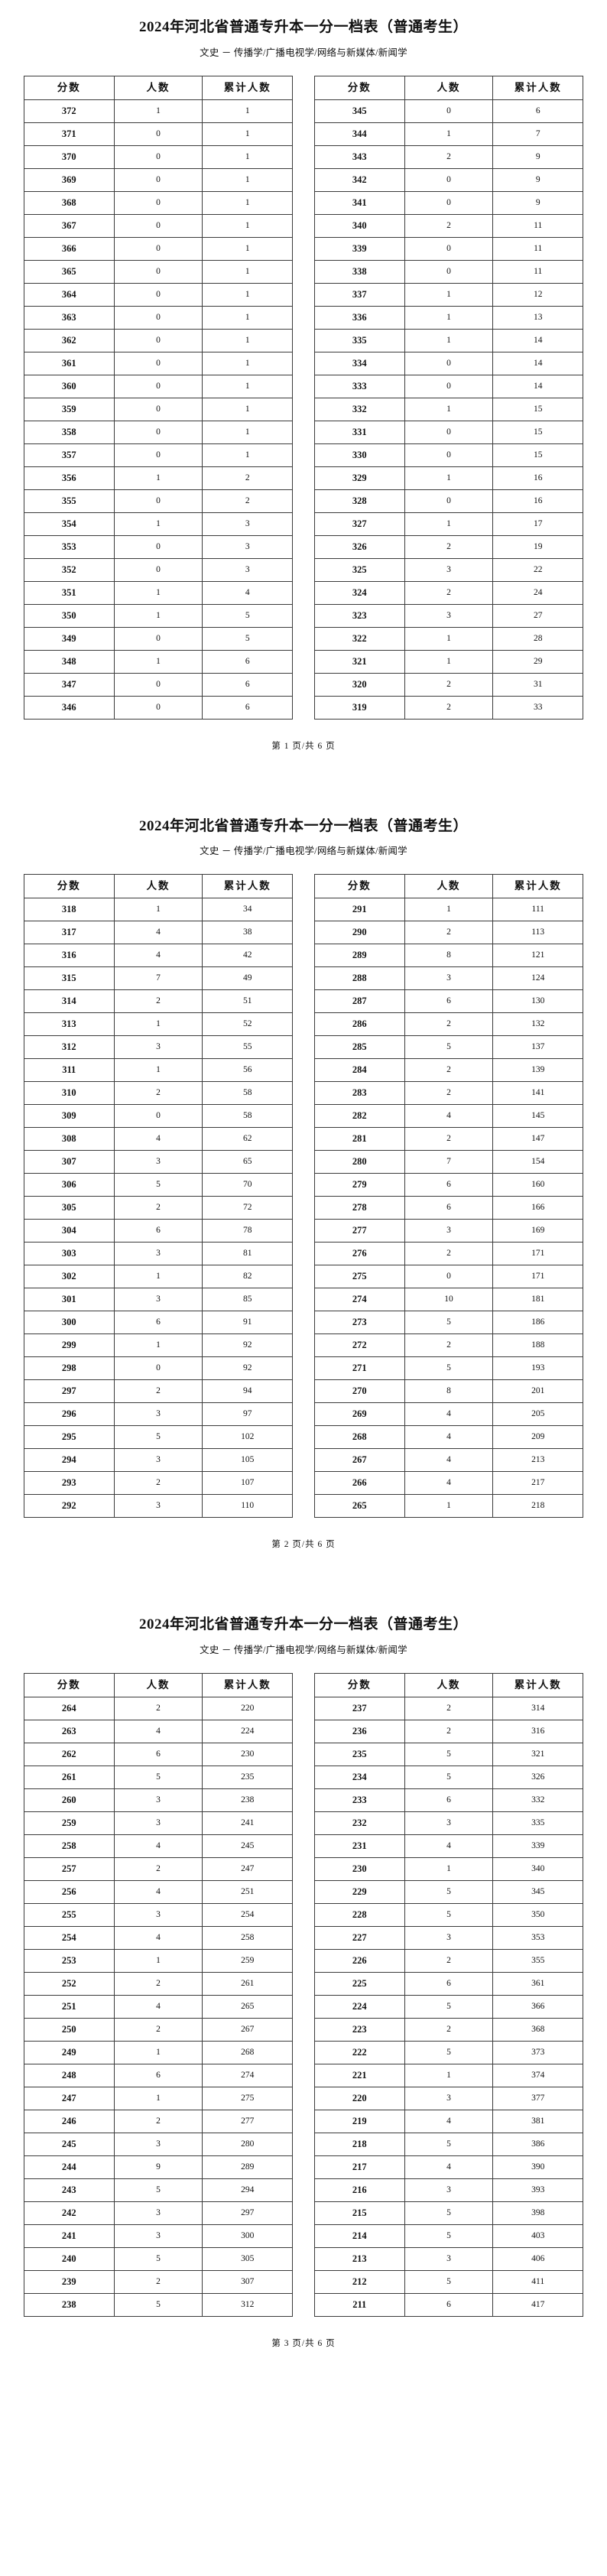 The height and width of the screenshot is (2576, 607). I want to click on table-row: 333 0 14, so click(448, 386).